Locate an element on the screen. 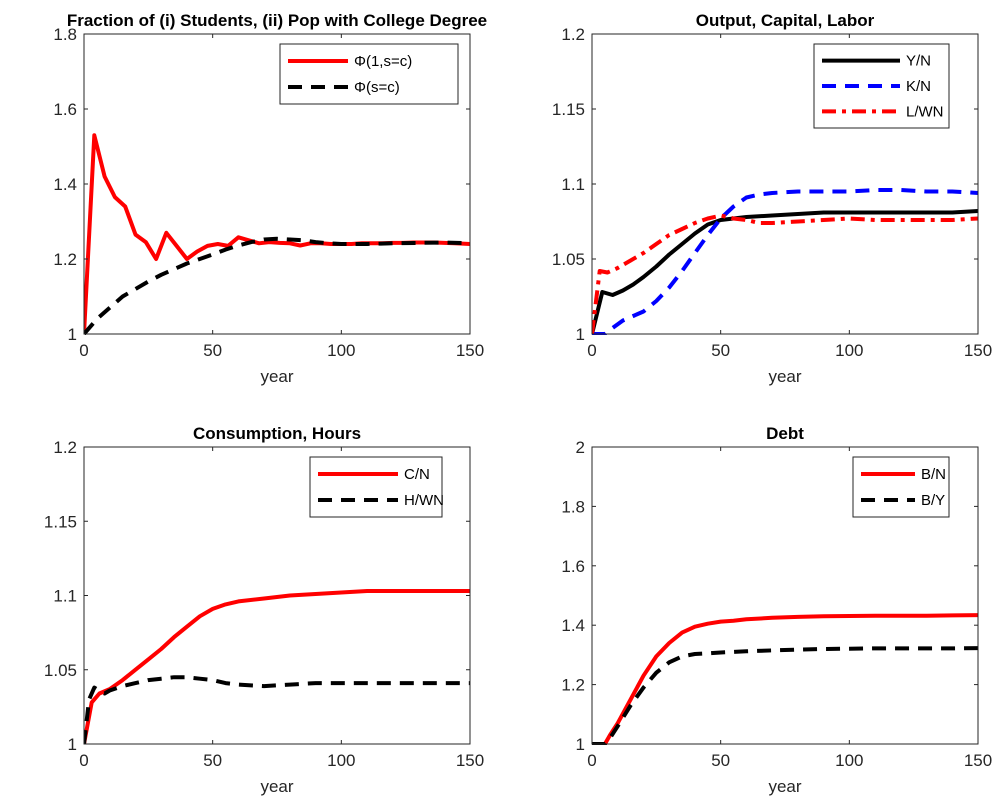 The height and width of the screenshot is (803, 996). axes-frame is located at coordinates (785, 595).